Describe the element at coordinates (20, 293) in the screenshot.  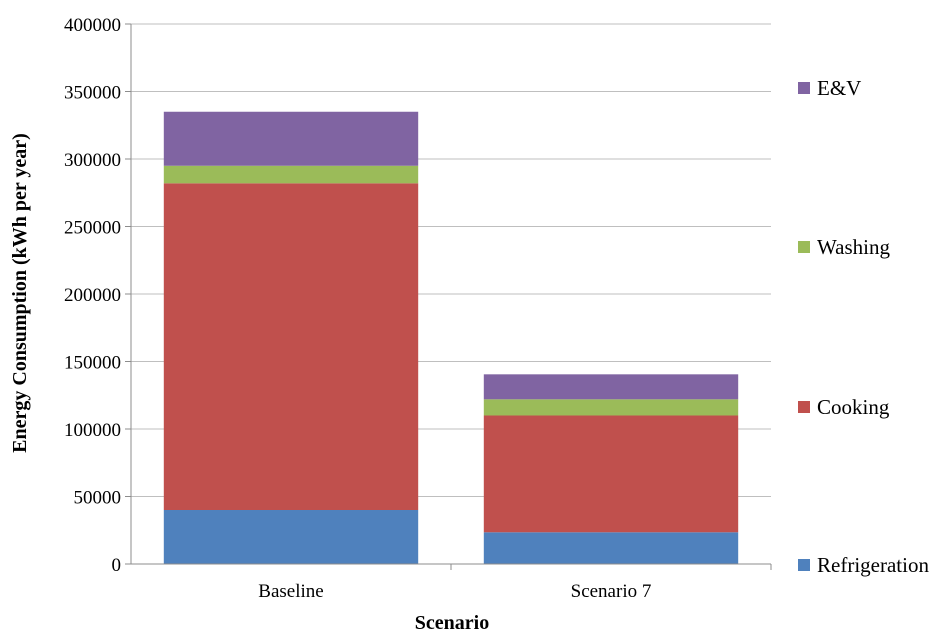
I see `y-axis-title: Energy Consumption (kWh per year)` at that location.